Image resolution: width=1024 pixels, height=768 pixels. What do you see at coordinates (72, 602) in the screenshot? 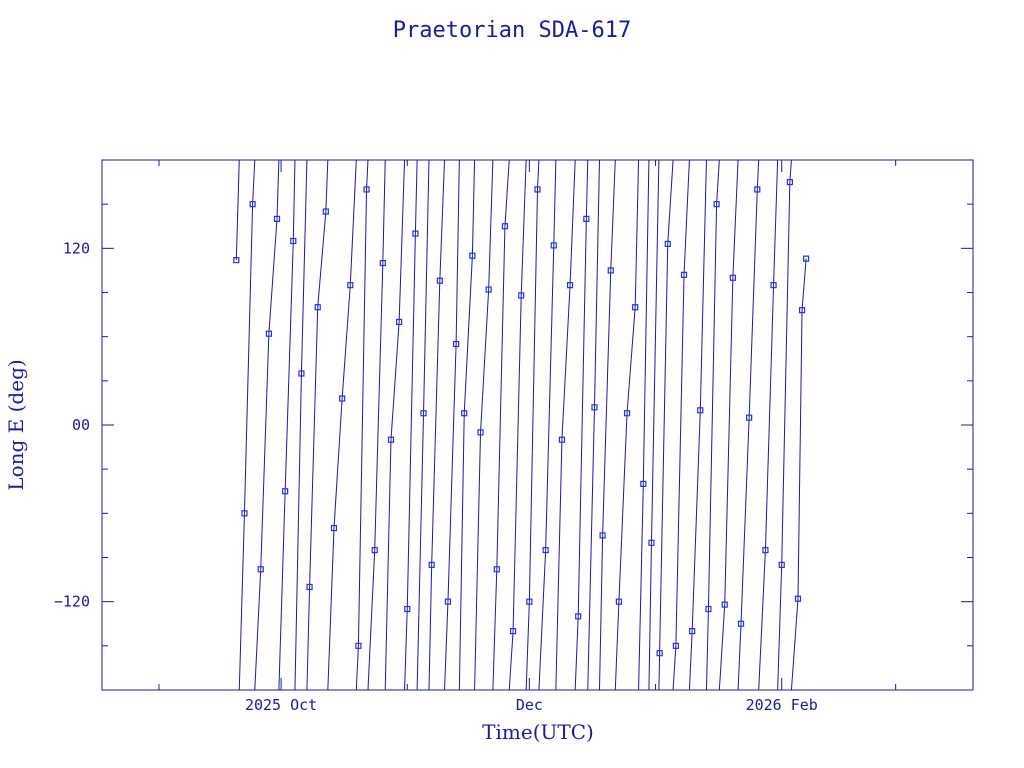
I see `y-tick-label: −120` at bounding box center [72, 602].